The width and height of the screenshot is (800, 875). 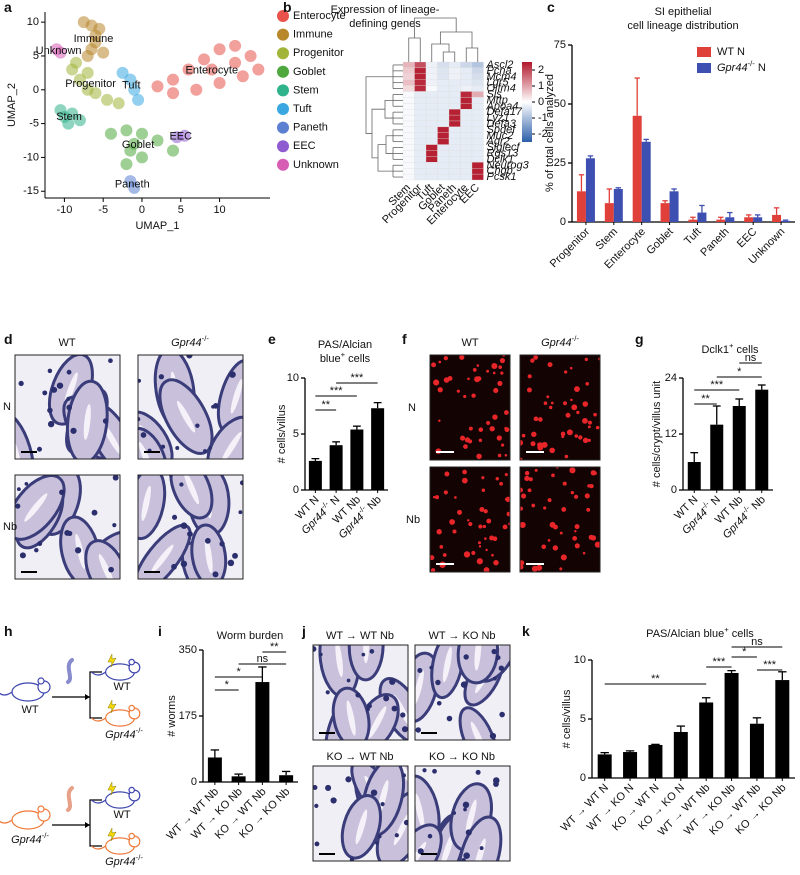 I want to click on mouse-ear, so click(x=132, y=708).